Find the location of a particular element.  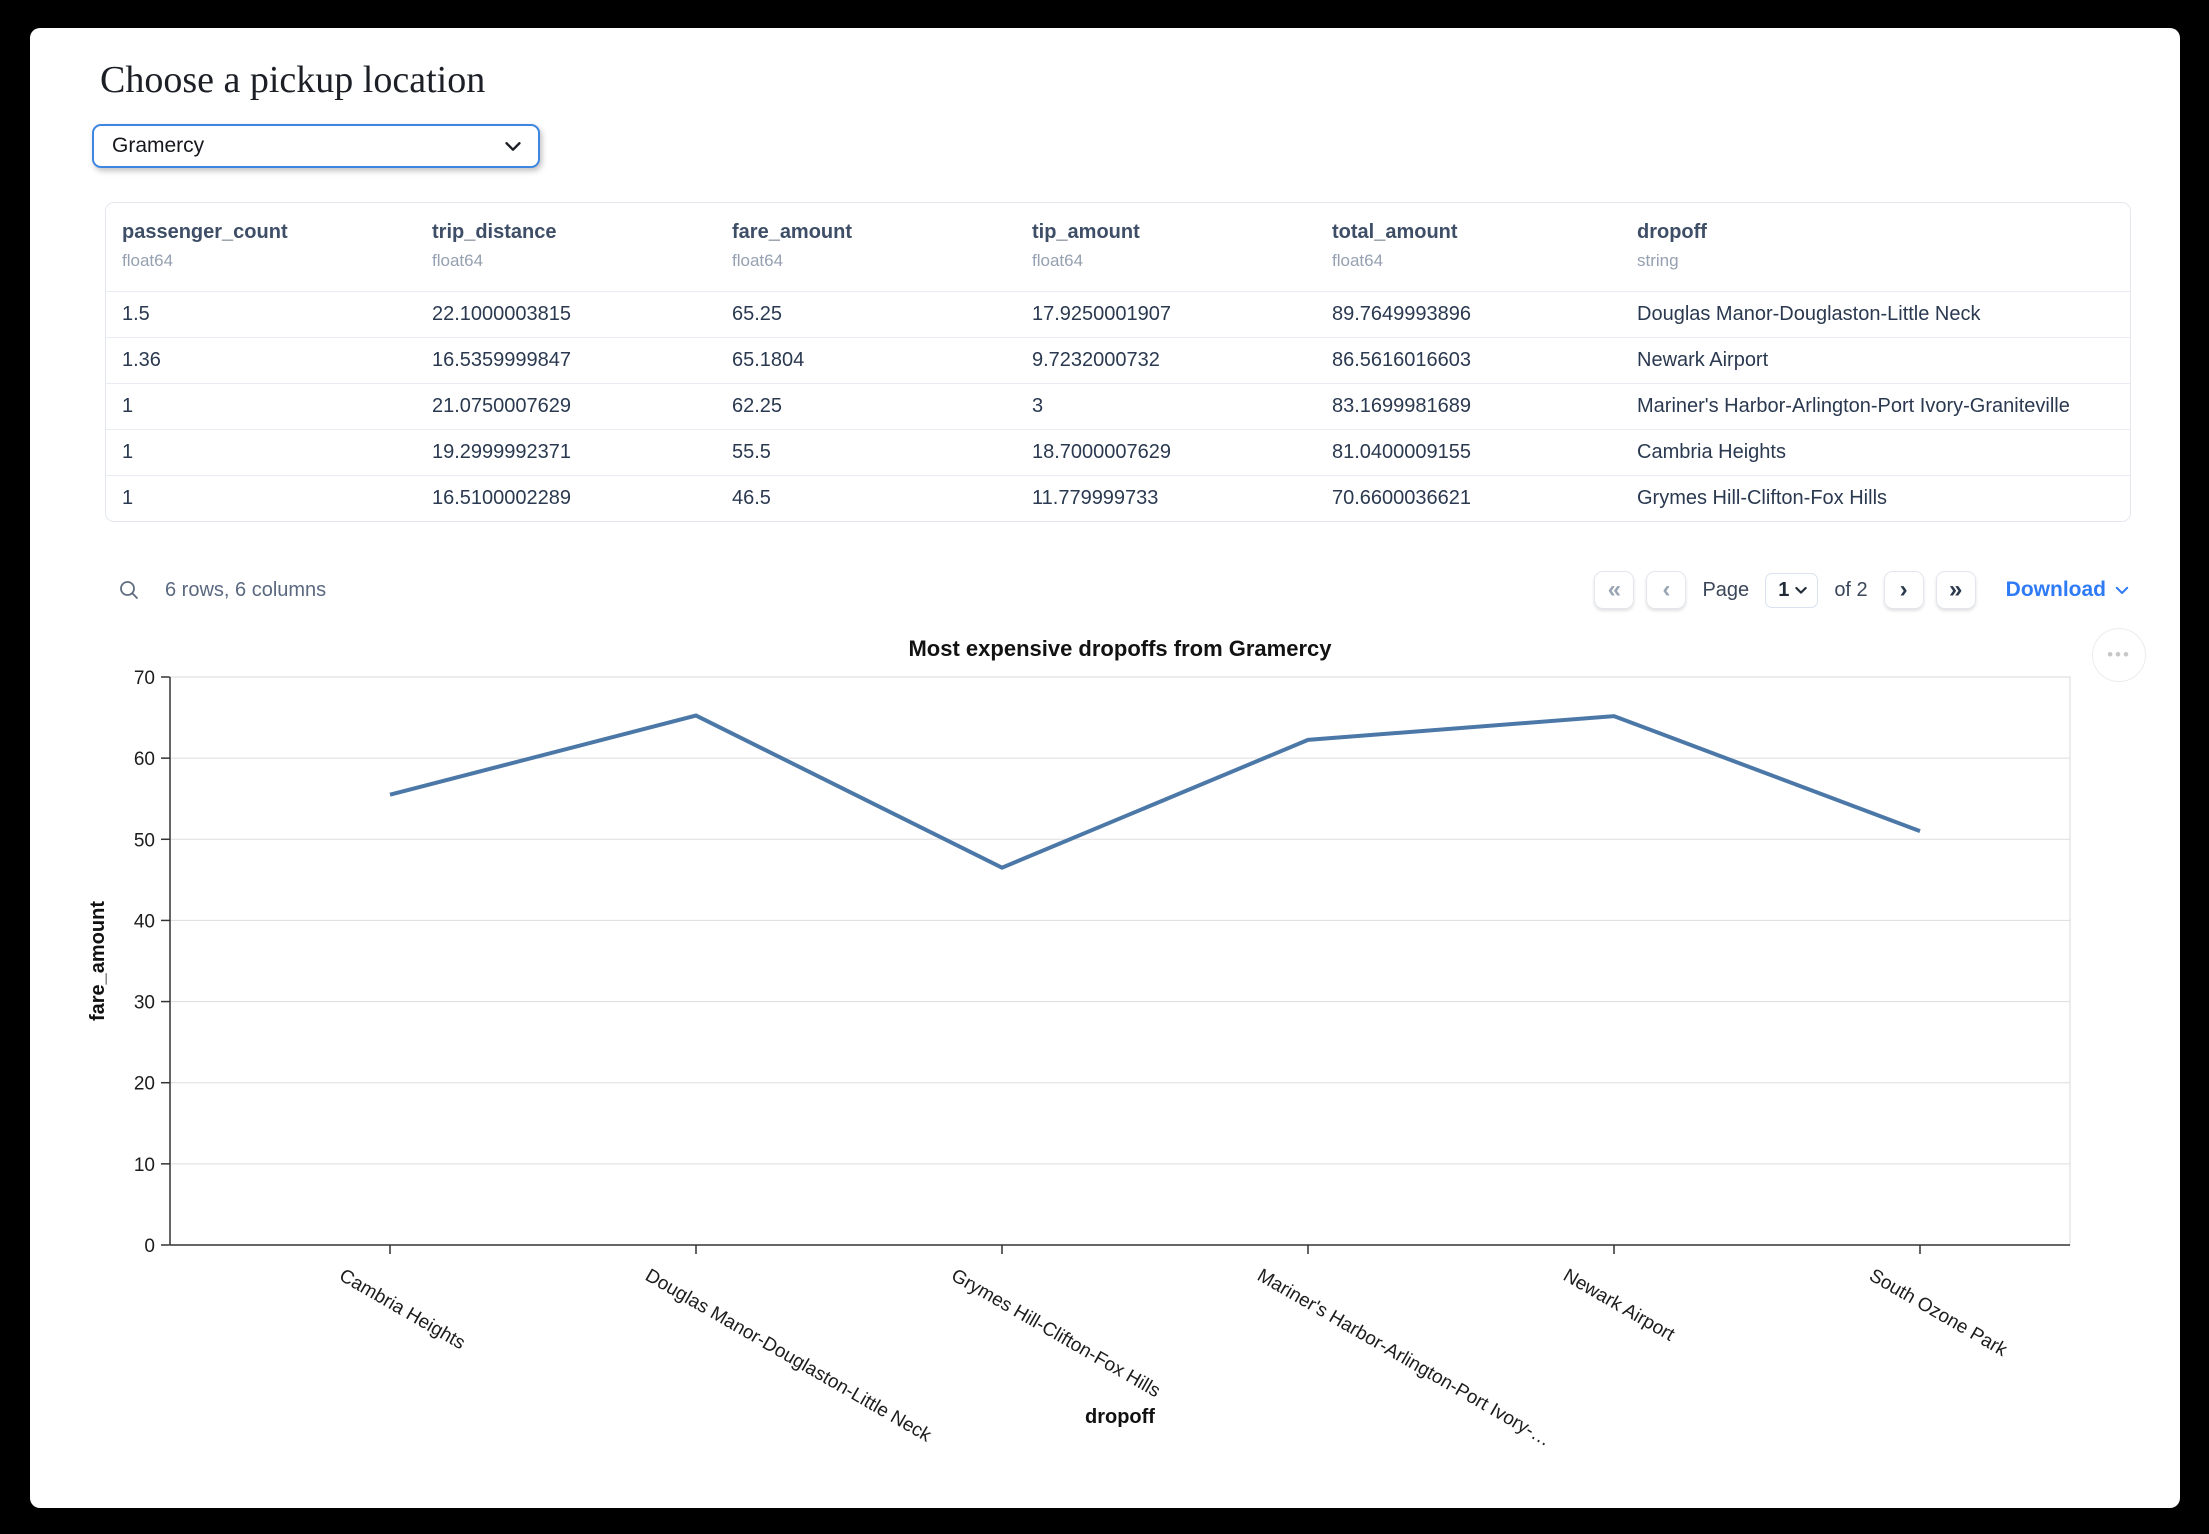

page-label: Page is located at coordinates (1726, 589).